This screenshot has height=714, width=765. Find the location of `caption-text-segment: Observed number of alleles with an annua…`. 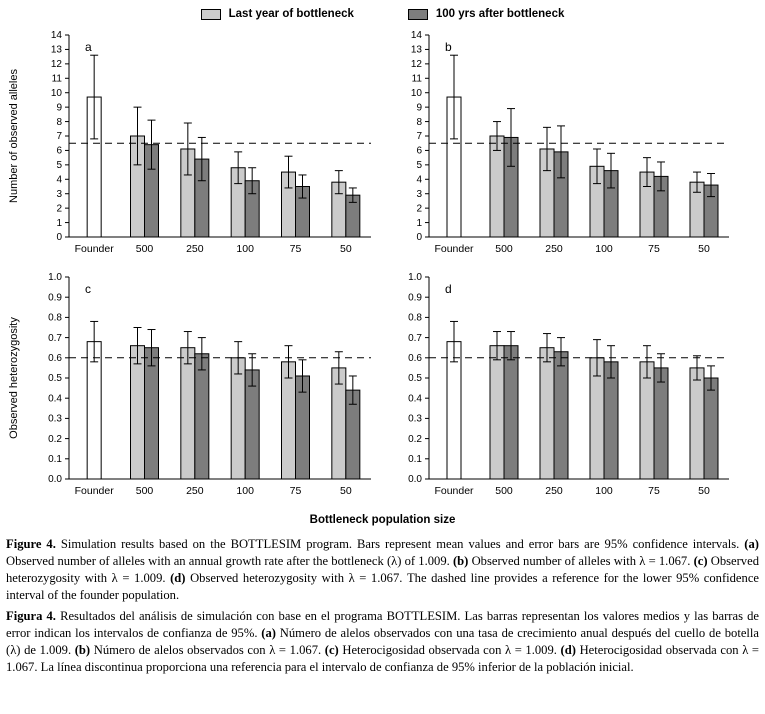

caption-text-segment: Observed number of alleles with an annua… is located at coordinates (229, 561).